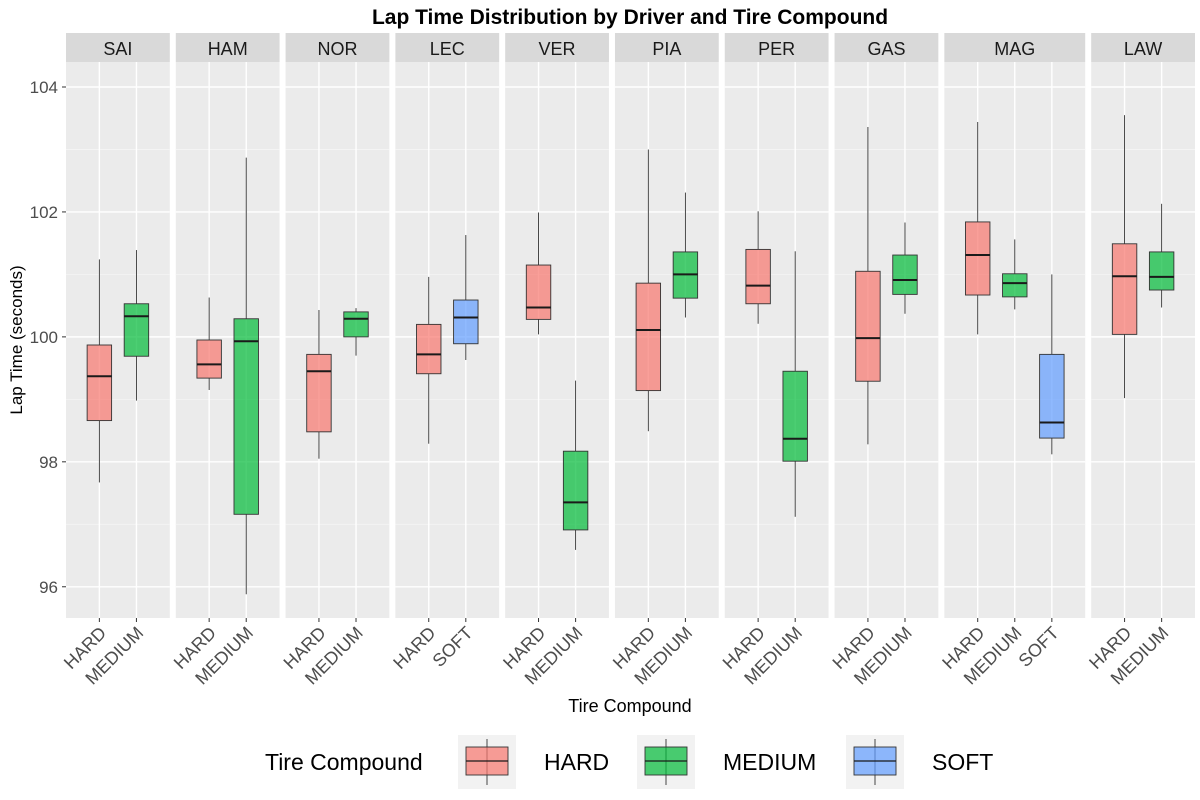  What do you see at coordinates (629, 762) in the screenshot?
I see `legend: Tire Compound HARD MEDIUM SOFT` at bounding box center [629, 762].